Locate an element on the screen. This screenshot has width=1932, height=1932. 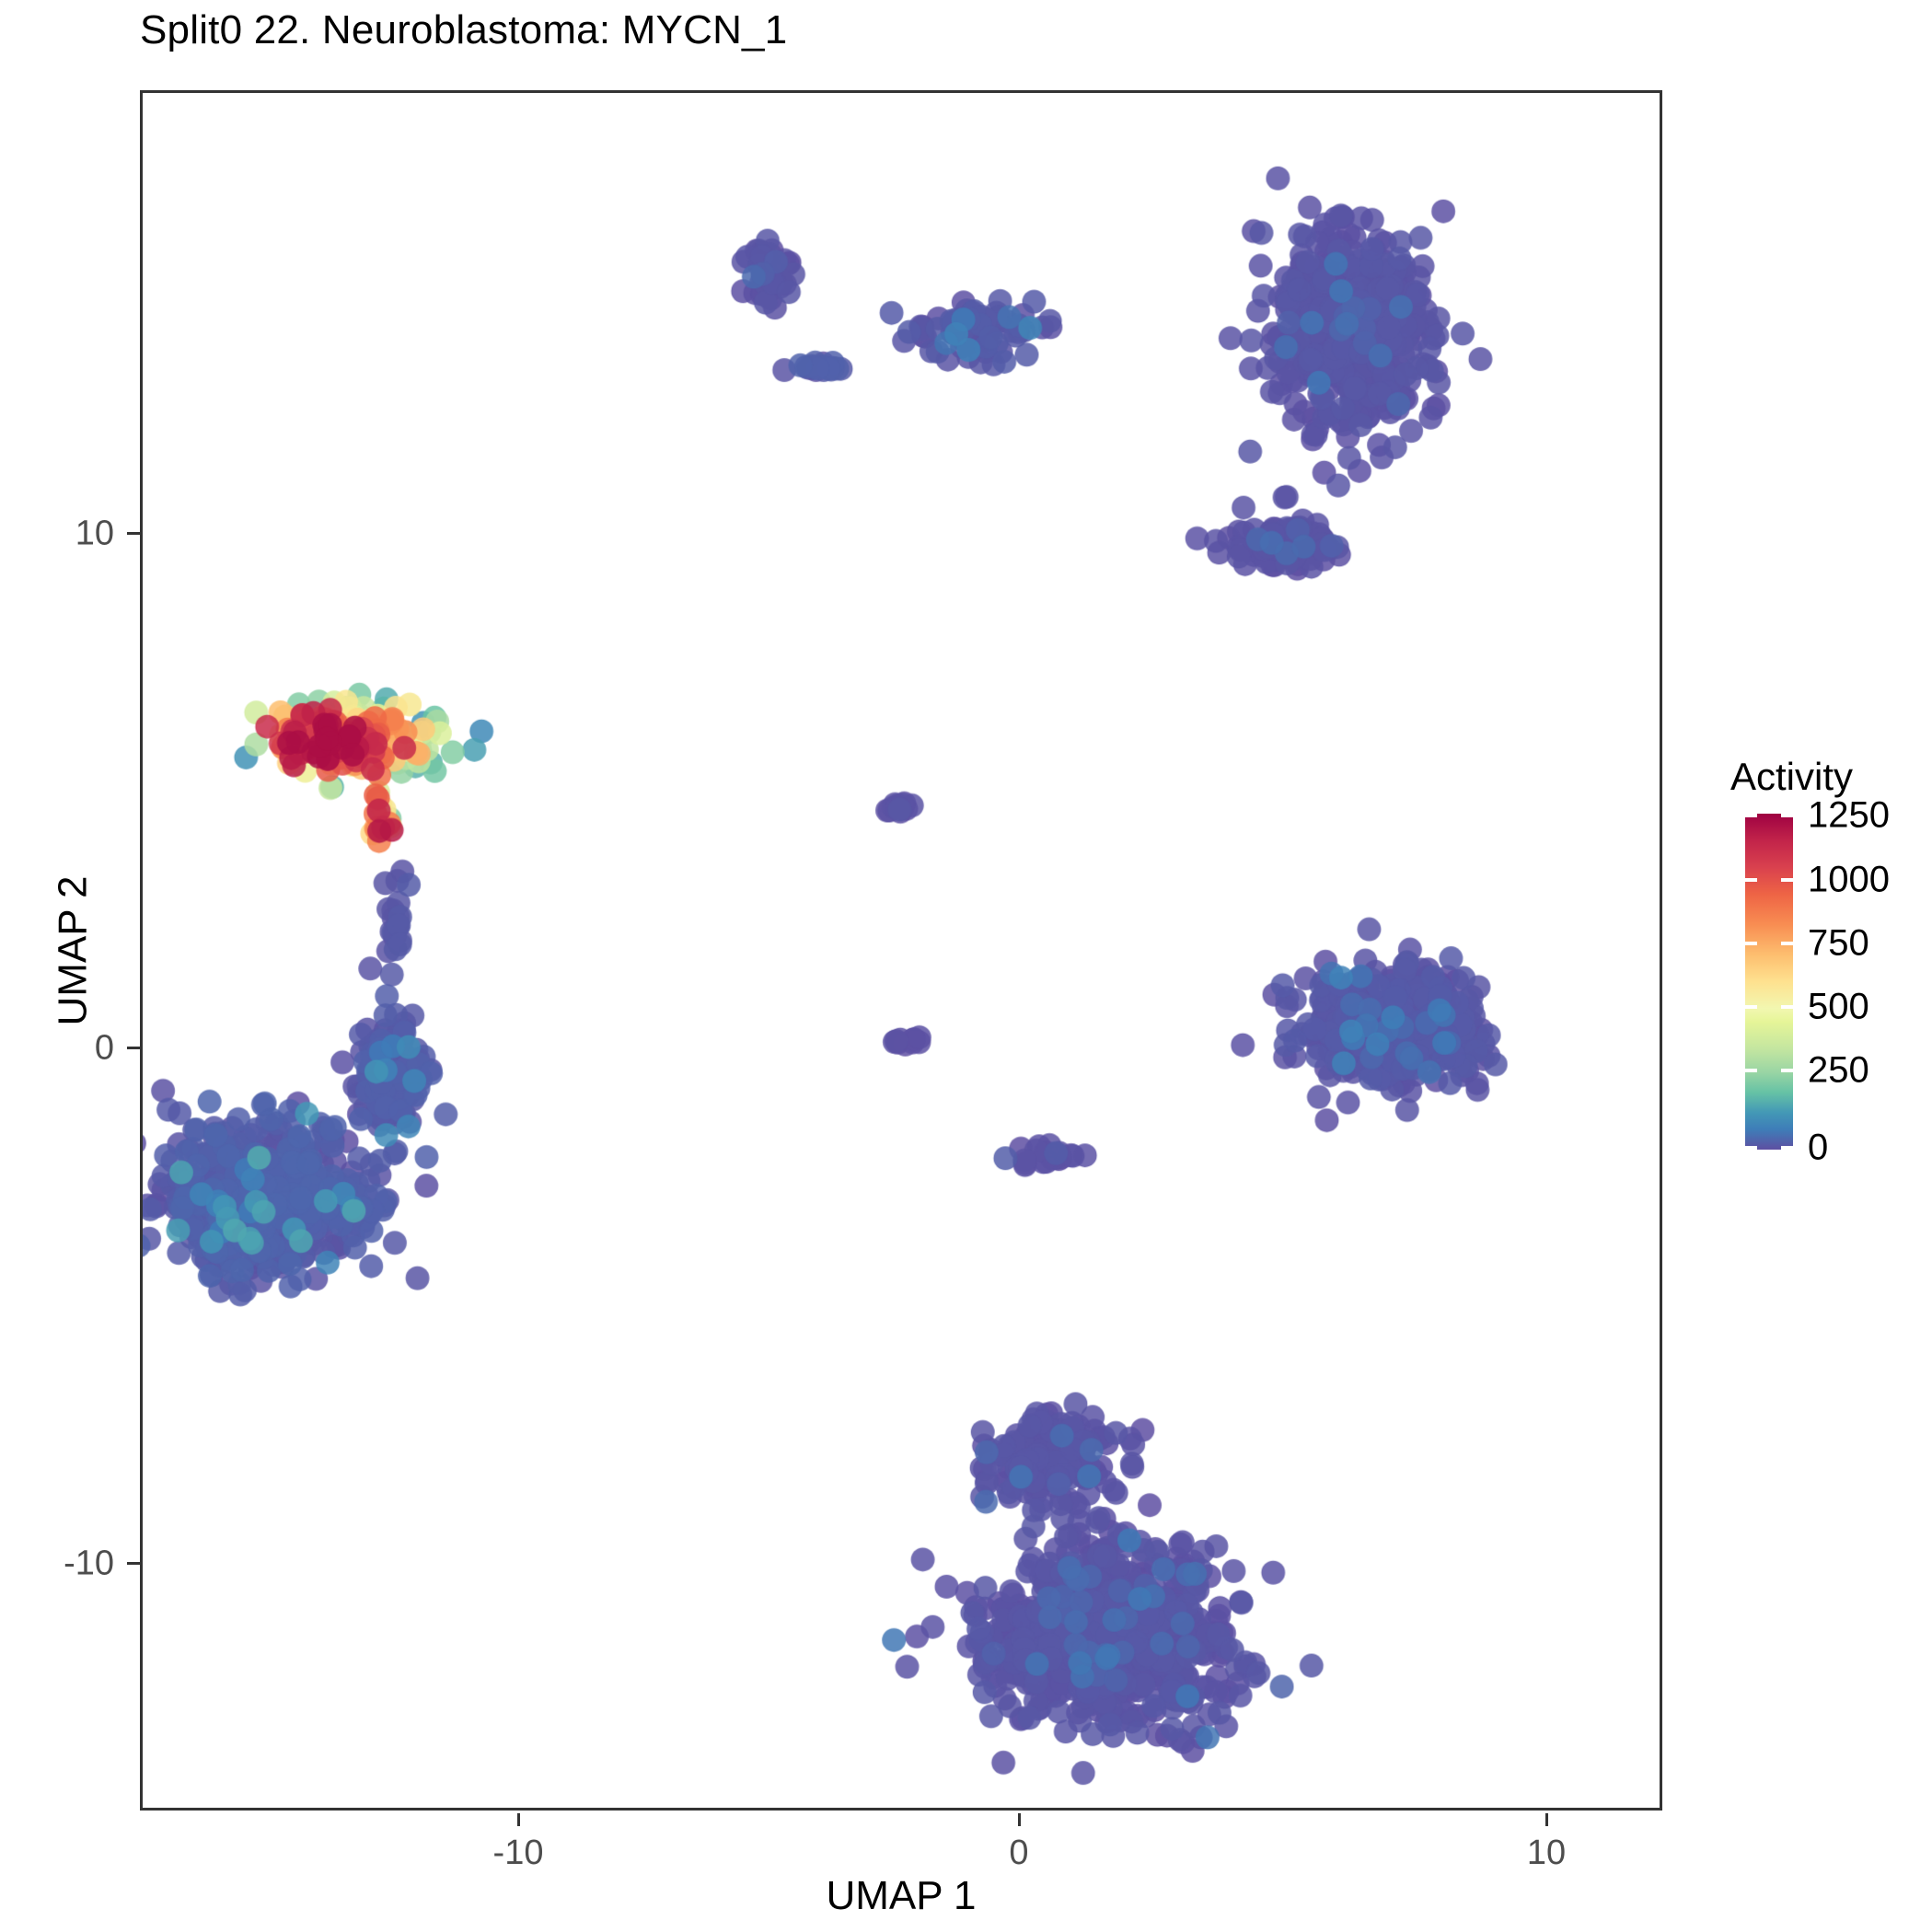
legend-colorbar-body: 1250 1000 750 500 250 0 is located at coordinates (1826, 989).